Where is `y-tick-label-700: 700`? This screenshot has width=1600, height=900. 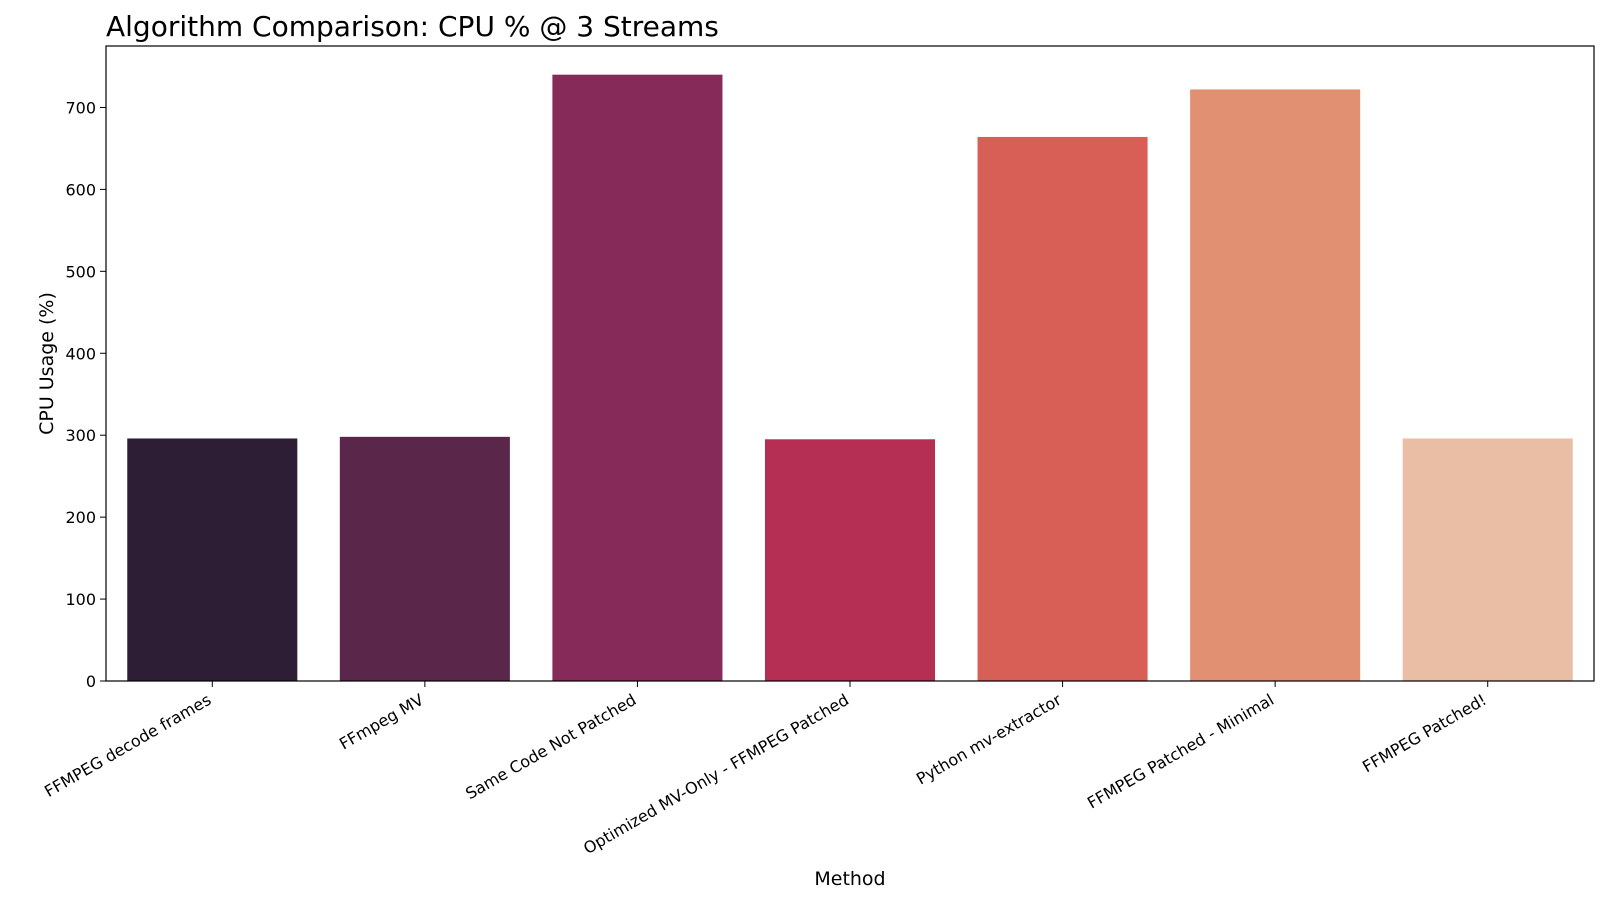
y-tick-label-700: 700 is located at coordinates (80, 107).